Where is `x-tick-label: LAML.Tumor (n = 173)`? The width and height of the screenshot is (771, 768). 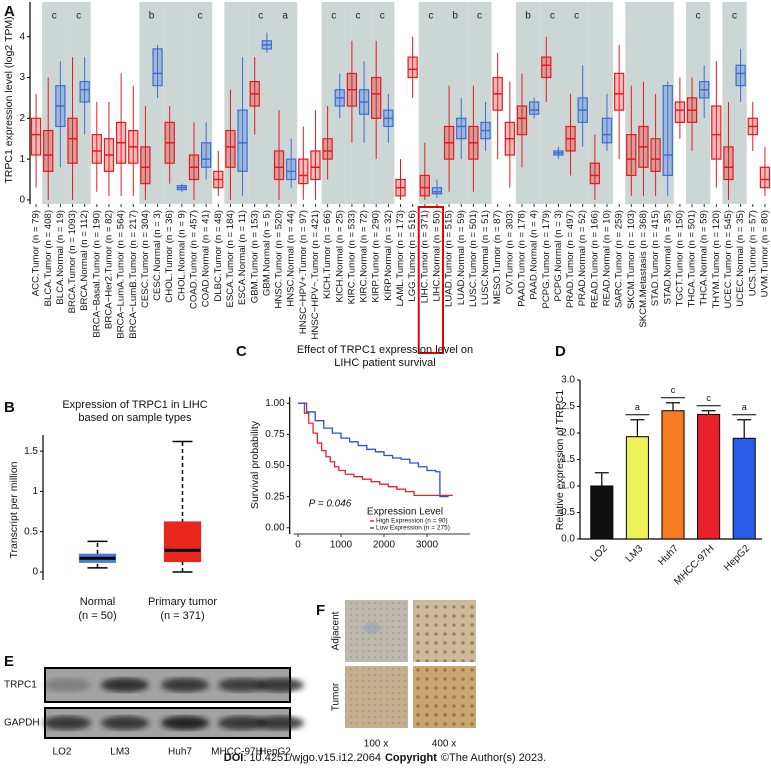
x-tick-label: LAML.Tumor (n = 173) is located at coordinates (400, 258).